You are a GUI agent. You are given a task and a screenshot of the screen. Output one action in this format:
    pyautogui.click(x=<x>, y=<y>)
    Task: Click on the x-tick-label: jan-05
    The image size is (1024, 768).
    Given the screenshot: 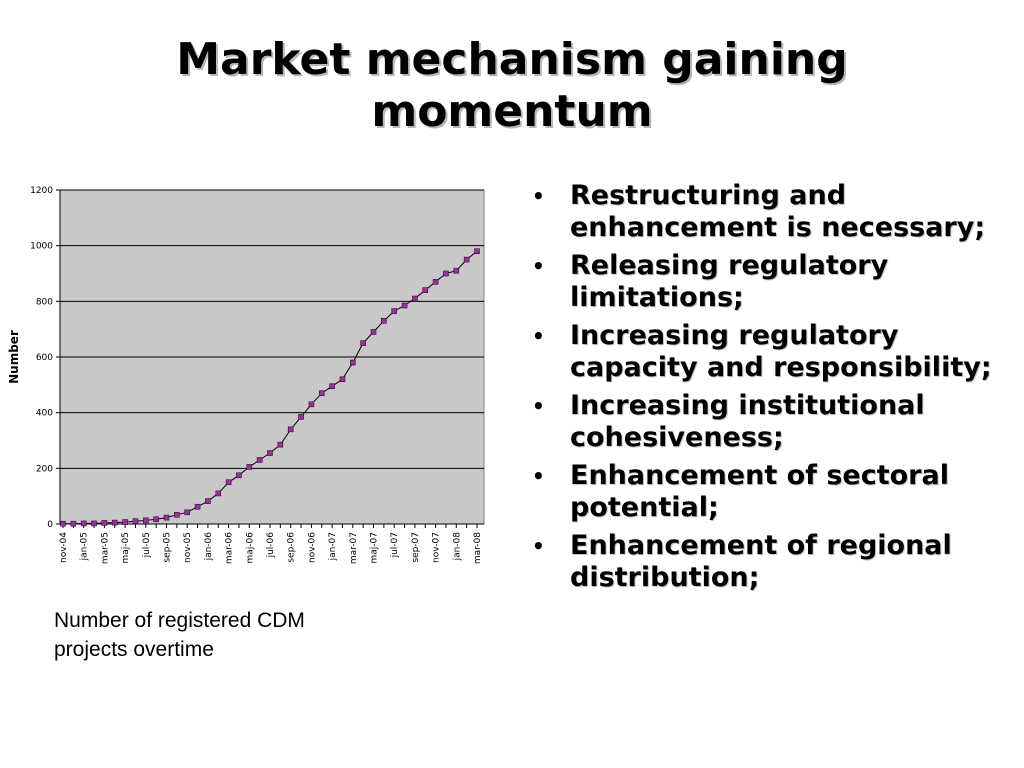 What is the action you would take?
    pyautogui.click(x=85, y=546)
    